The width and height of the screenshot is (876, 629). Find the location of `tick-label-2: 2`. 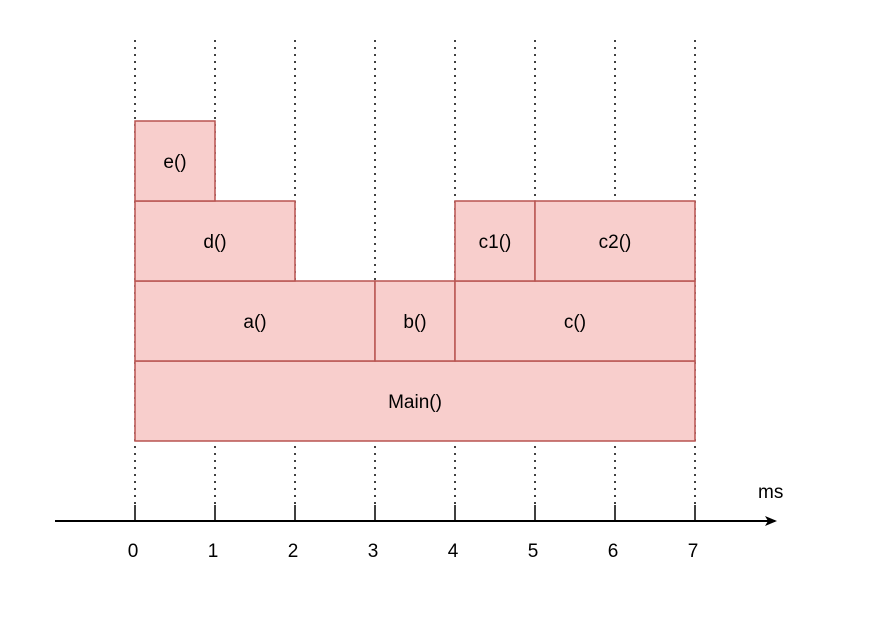

tick-label-2: 2 is located at coordinates (293, 551).